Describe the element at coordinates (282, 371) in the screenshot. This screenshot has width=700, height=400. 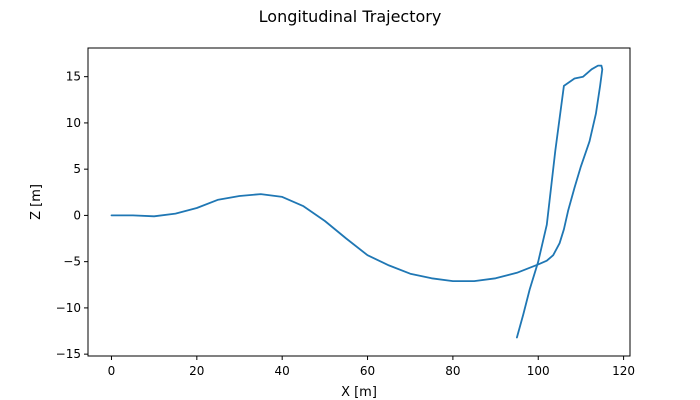
I see `x-tick-label: 40` at that location.